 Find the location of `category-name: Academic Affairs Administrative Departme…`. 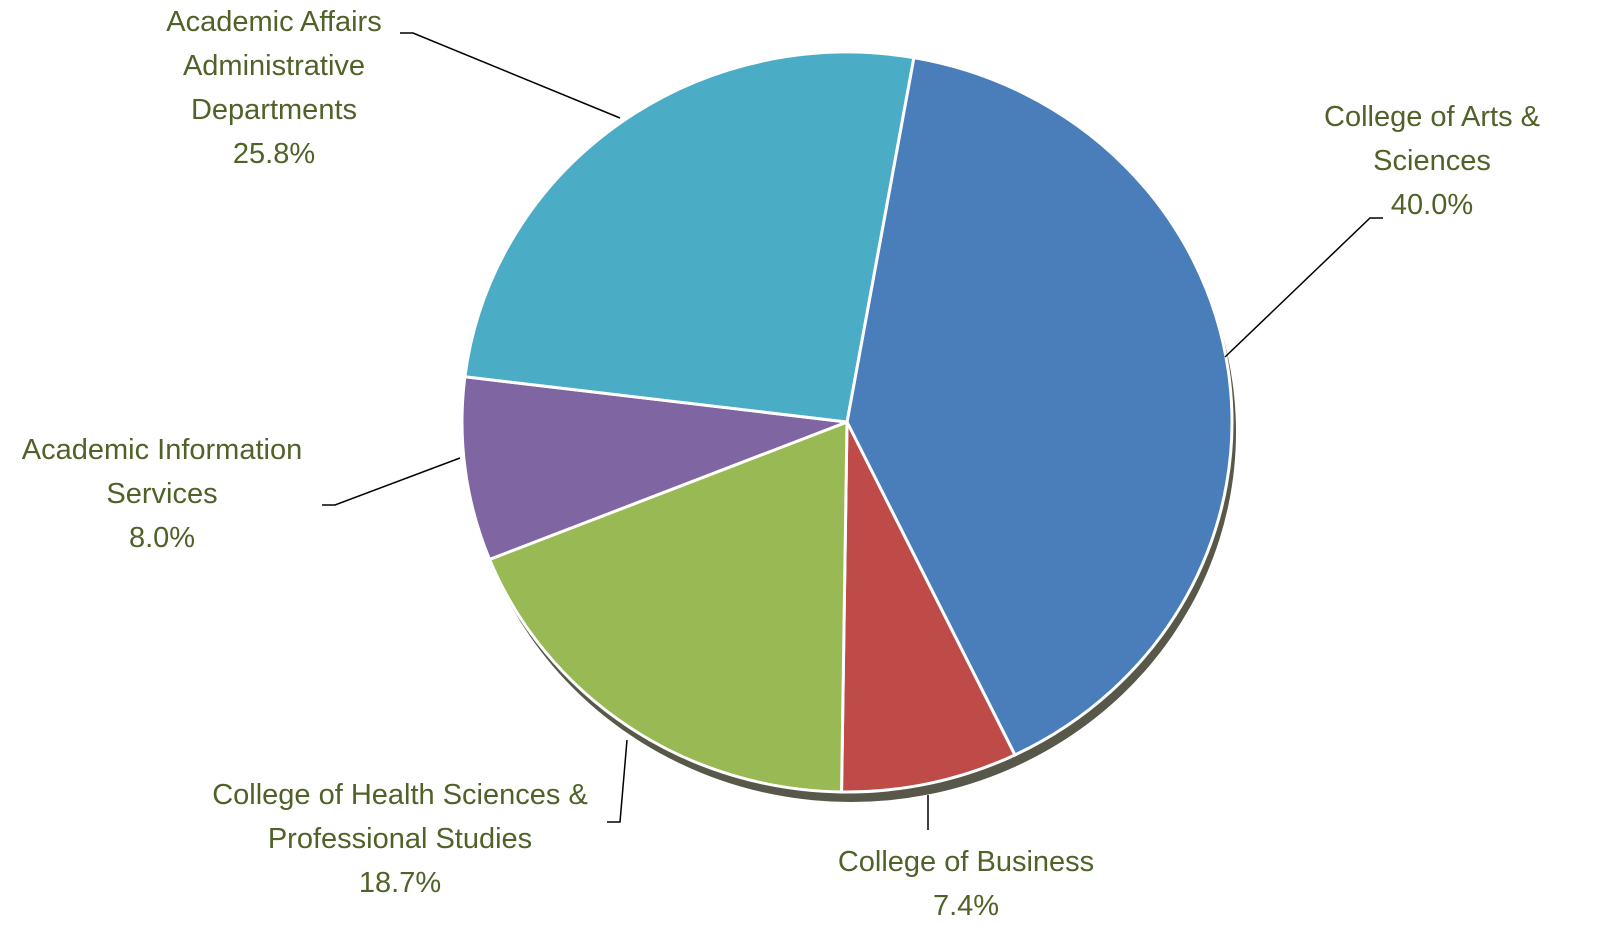

category-name: Academic Affairs Administrative Departme… is located at coordinates (274, 66).